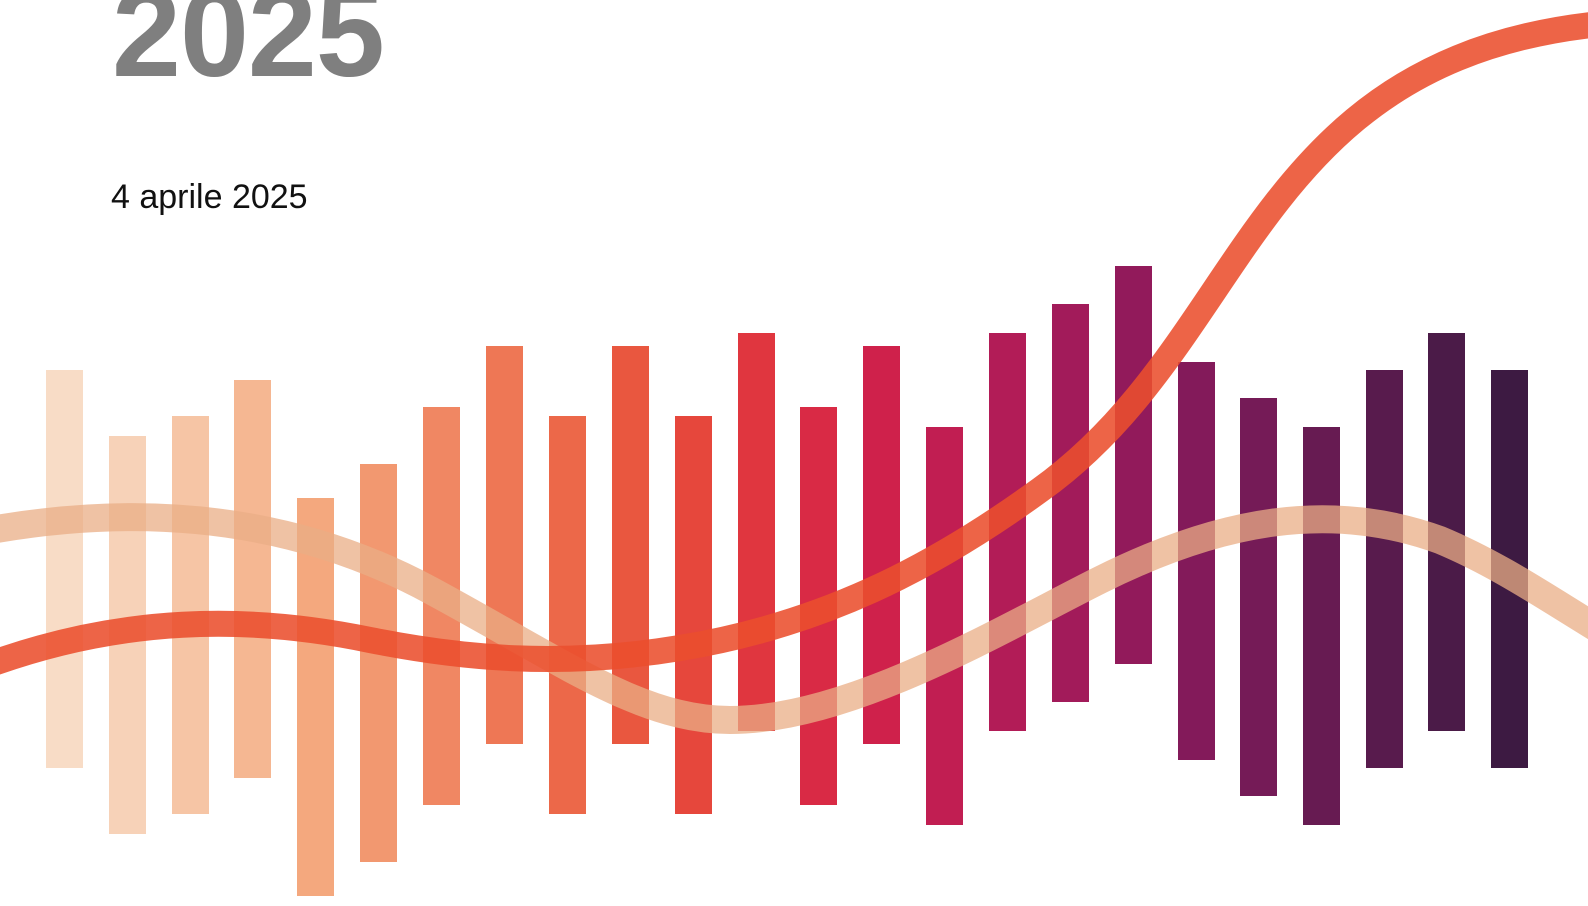 The image size is (1588, 906). What do you see at coordinates (209, 197) in the screenshot?
I see `cover-date: 4 aprile 2025` at bounding box center [209, 197].